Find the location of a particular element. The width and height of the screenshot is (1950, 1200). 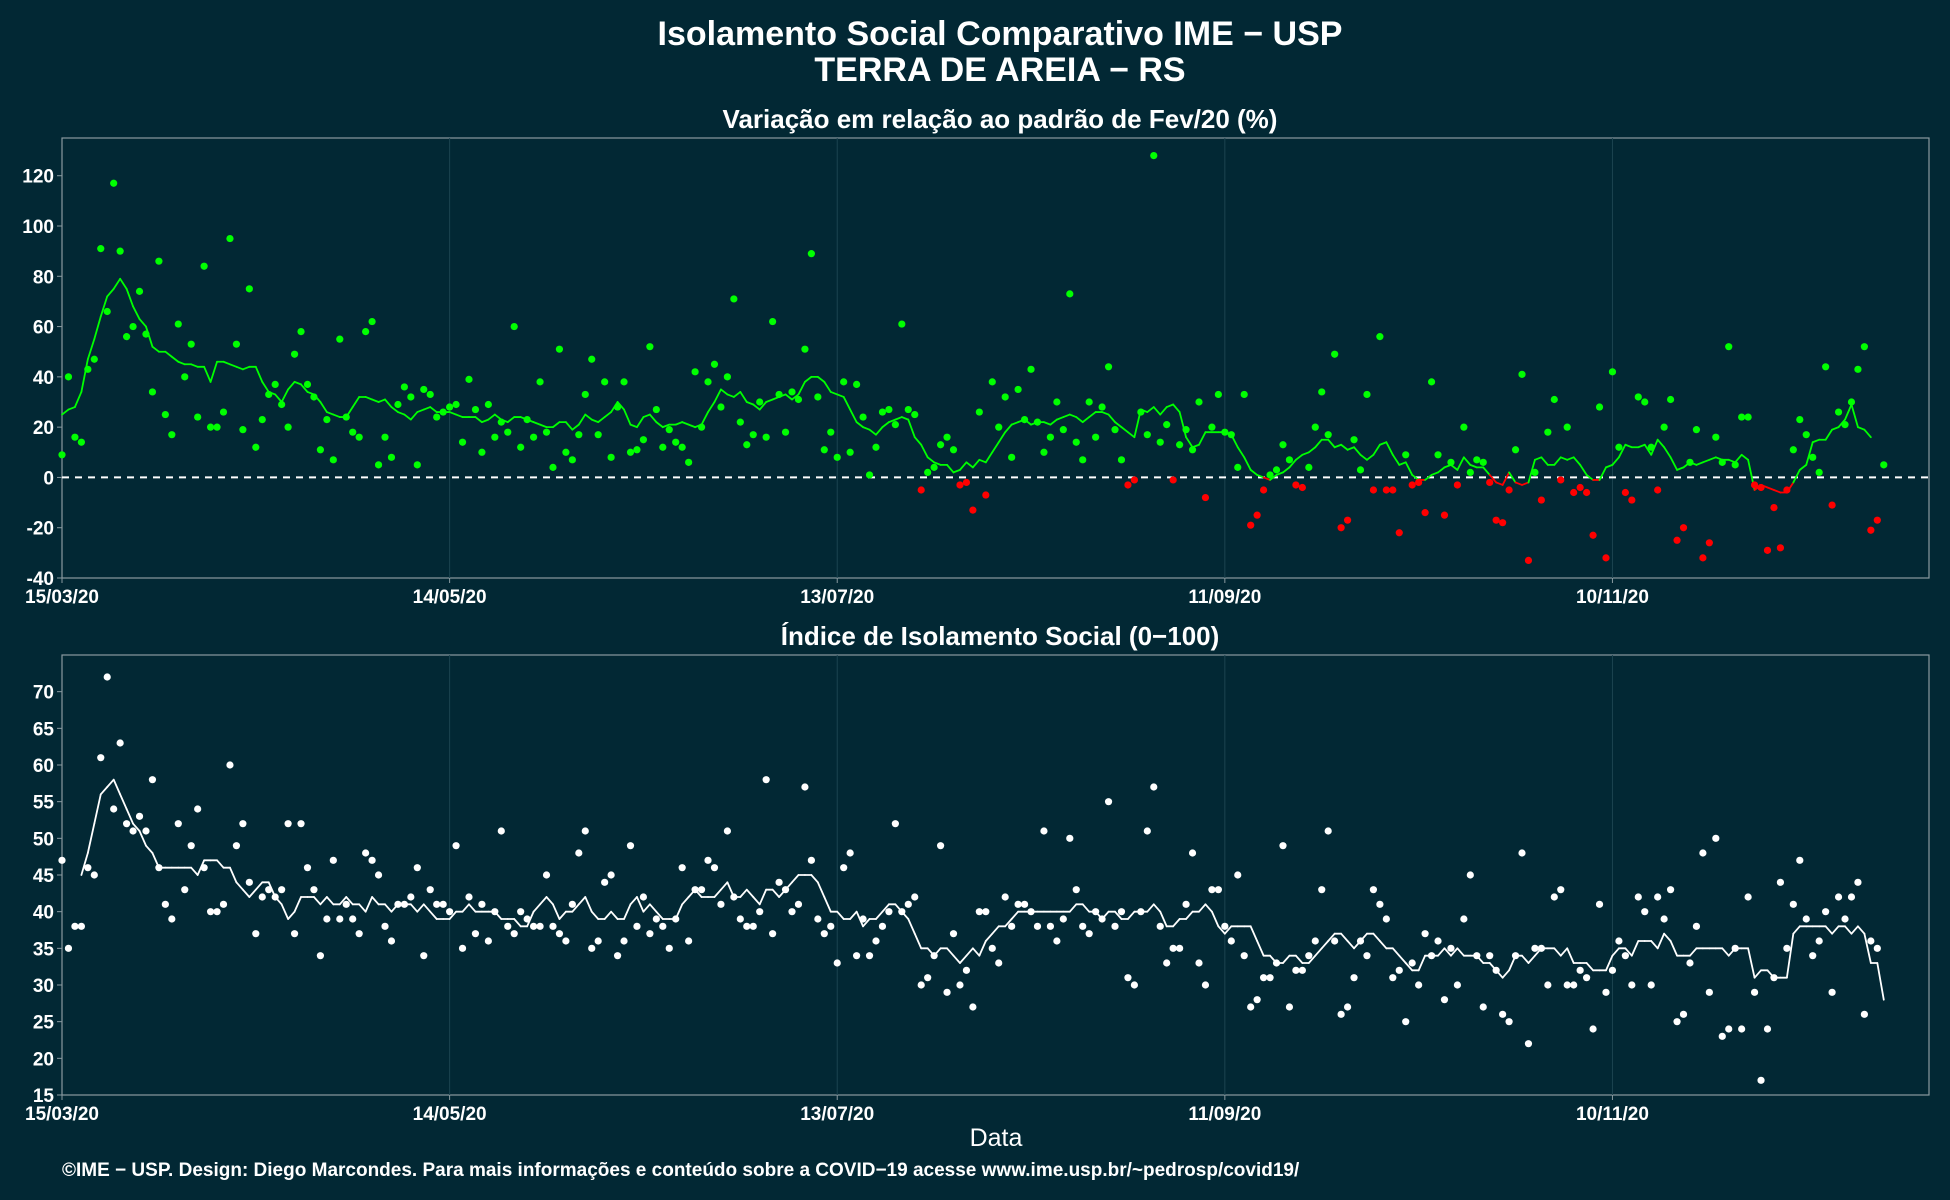

index-x-tick-label: 10/11/20 is located at coordinates (1612, 1114).